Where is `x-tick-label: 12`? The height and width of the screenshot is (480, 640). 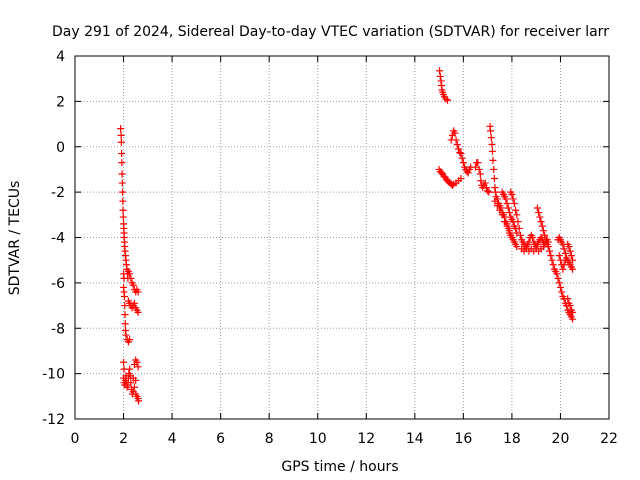 x-tick-label: 12 is located at coordinates (366, 439).